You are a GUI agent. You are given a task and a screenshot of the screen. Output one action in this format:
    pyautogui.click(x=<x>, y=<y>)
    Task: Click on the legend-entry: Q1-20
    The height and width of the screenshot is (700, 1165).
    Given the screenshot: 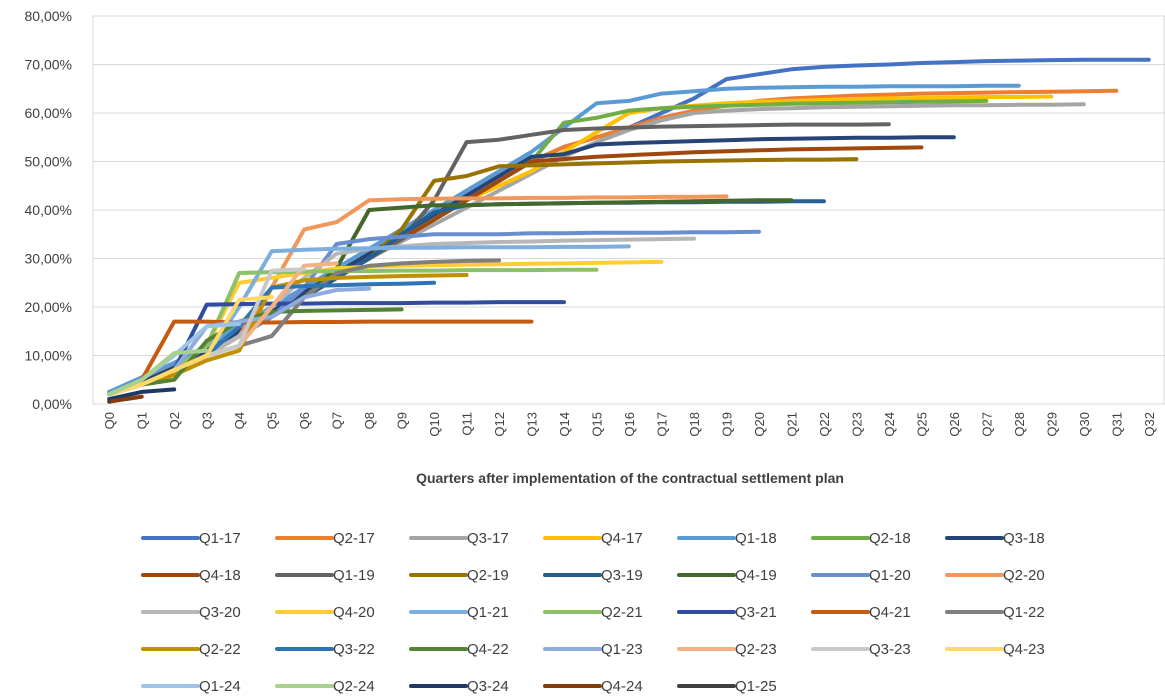 What is the action you would take?
    pyautogui.click(x=861, y=575)
    